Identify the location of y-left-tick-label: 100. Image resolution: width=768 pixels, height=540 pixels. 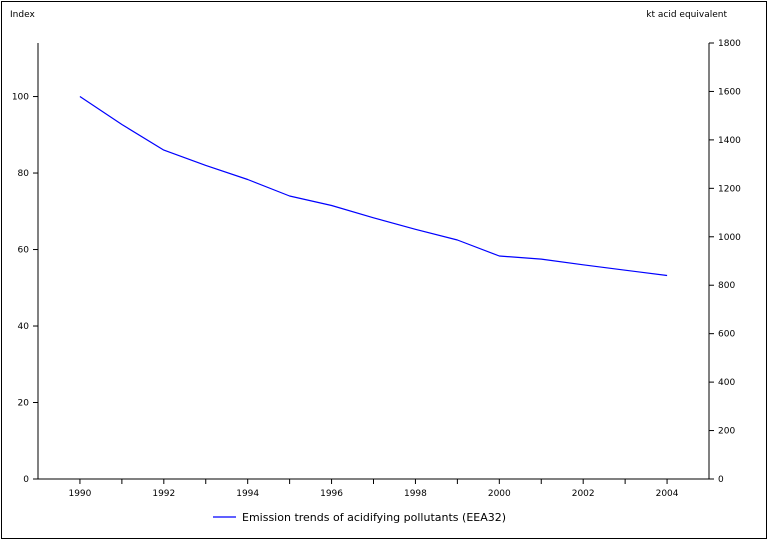
(20, 98).